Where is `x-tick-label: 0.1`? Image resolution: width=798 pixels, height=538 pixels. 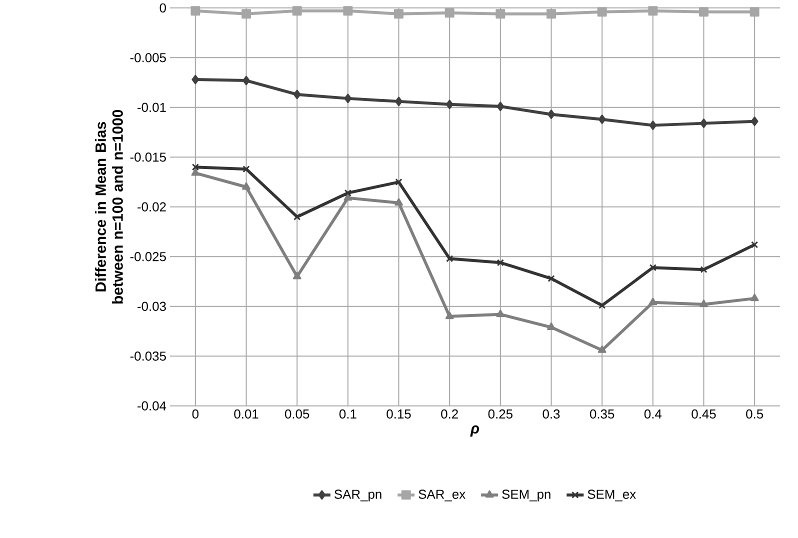
x-tick-label: 0.1 is located at coordinates (347, 414).